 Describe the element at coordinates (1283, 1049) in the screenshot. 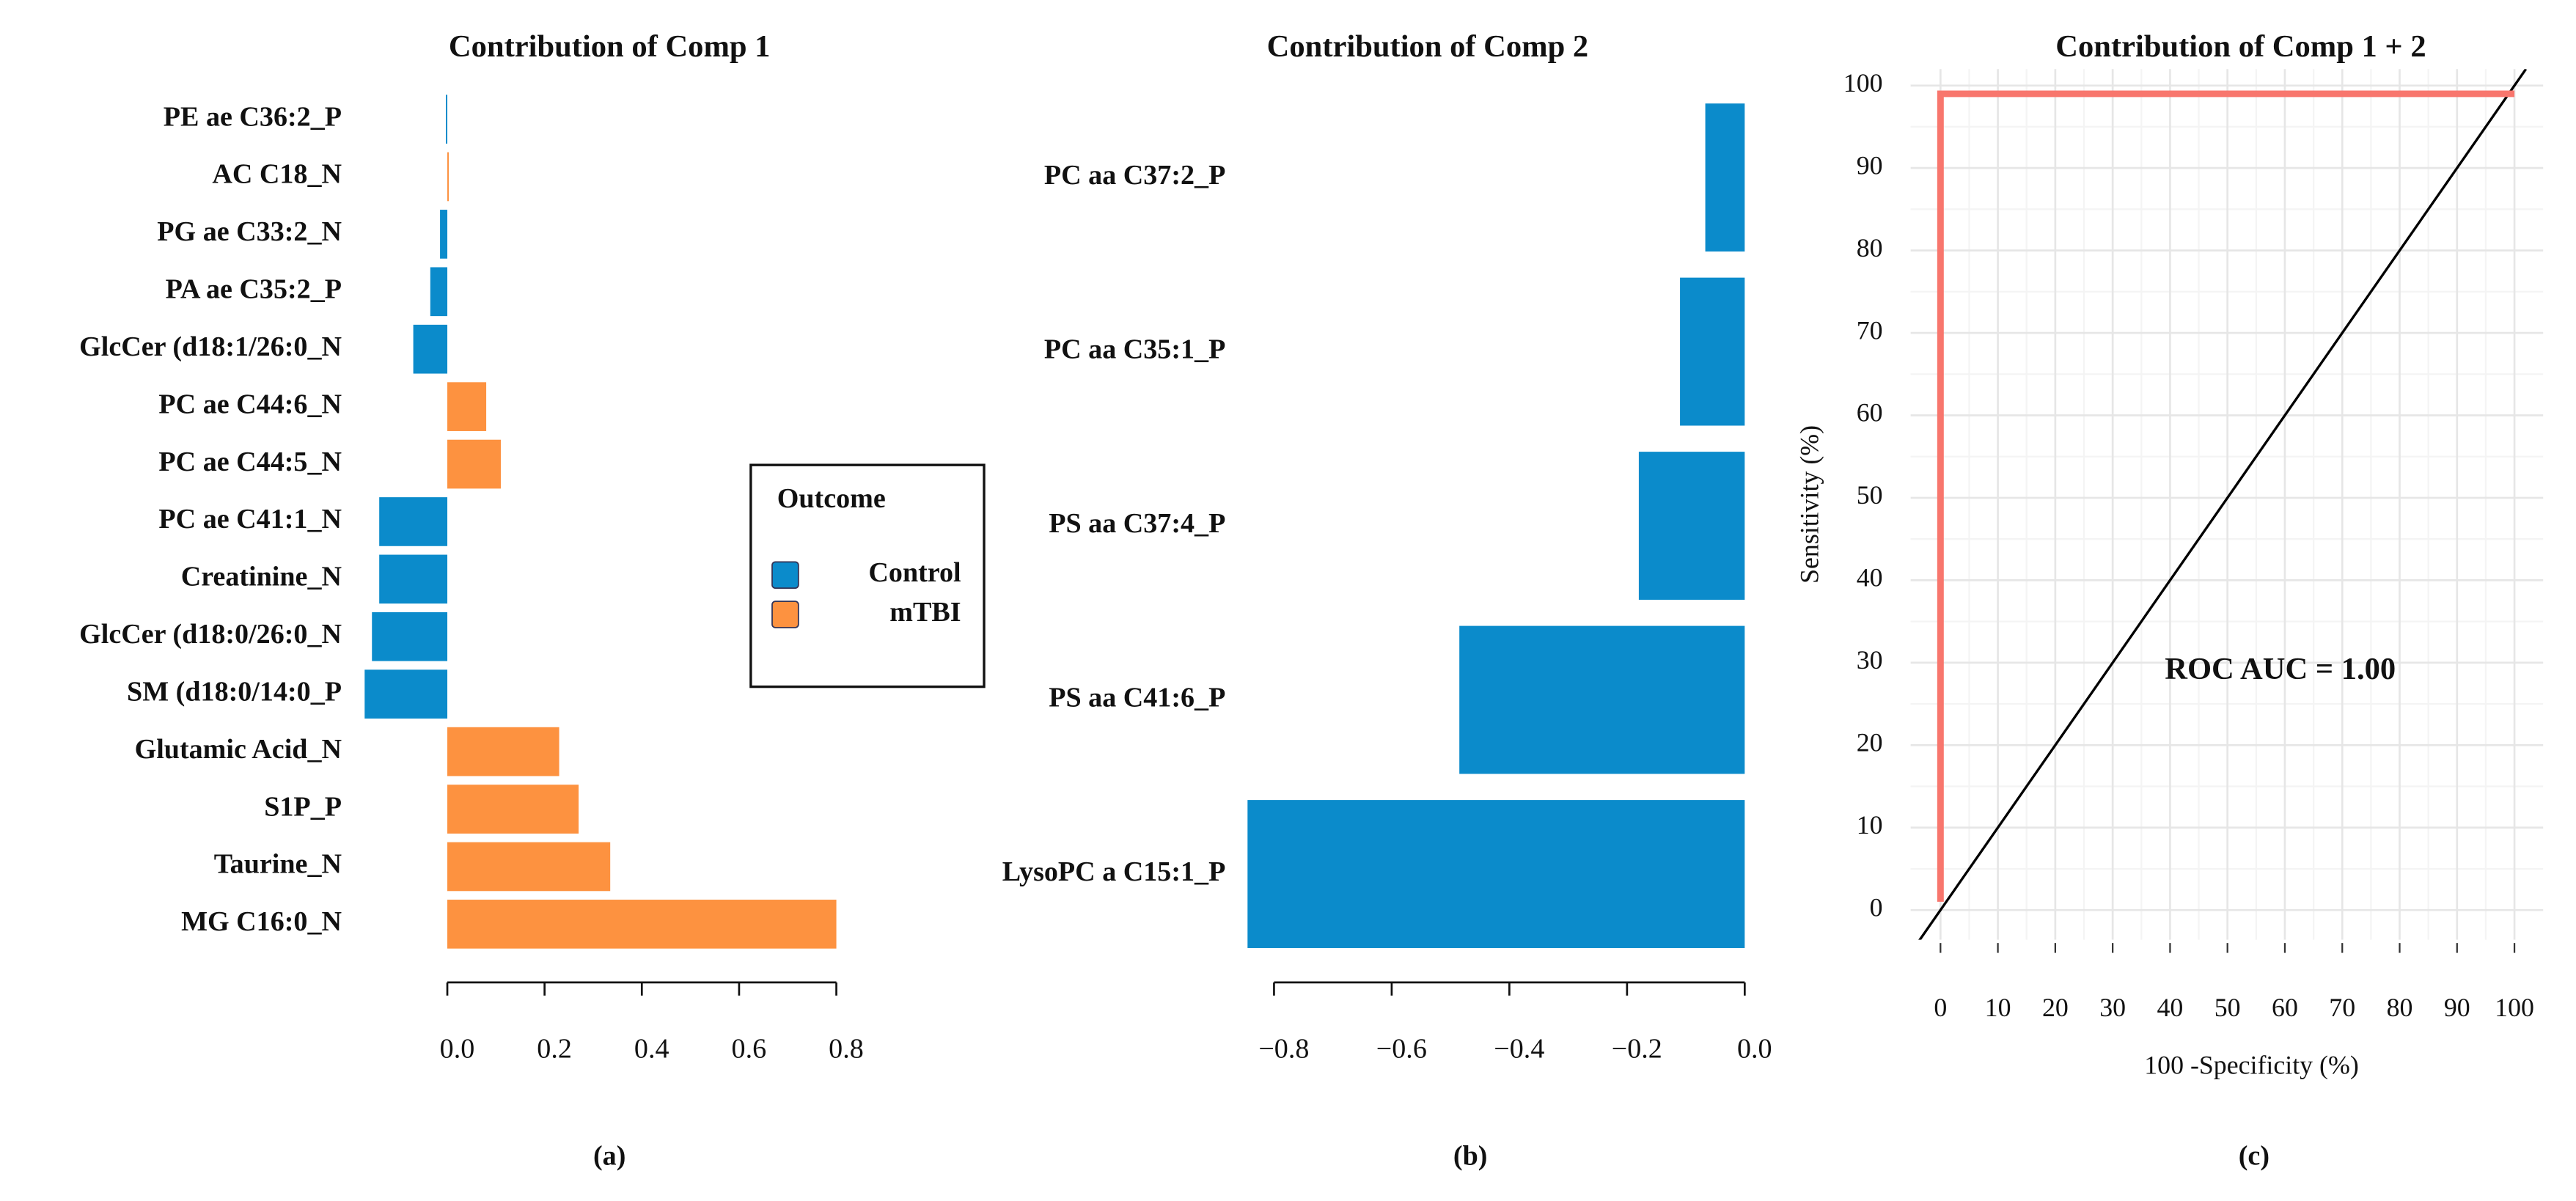

I see `x-tick-label: −0.8` at that location.